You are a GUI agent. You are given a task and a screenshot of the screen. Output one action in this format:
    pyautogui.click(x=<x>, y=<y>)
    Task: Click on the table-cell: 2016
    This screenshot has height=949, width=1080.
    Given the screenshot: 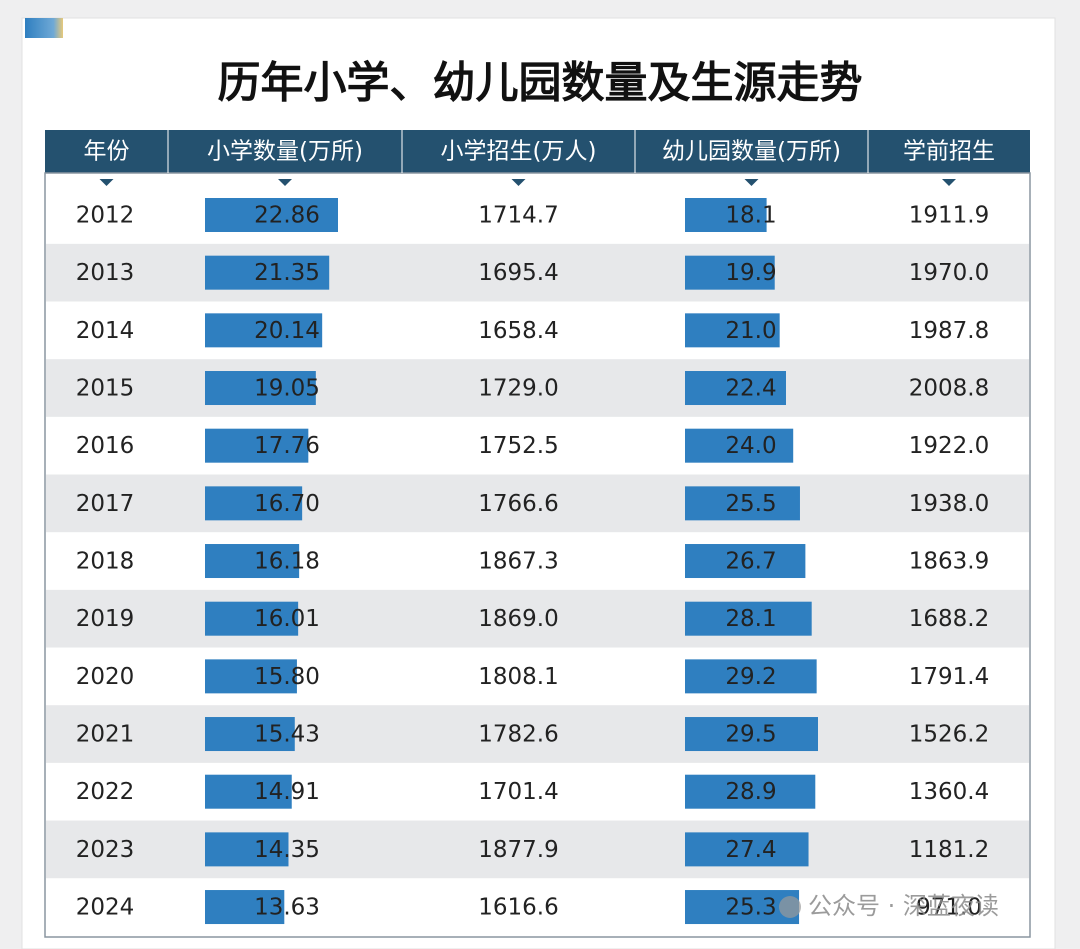 What is the action you would take?
    pyautogui.click(x=105, y=446)
    